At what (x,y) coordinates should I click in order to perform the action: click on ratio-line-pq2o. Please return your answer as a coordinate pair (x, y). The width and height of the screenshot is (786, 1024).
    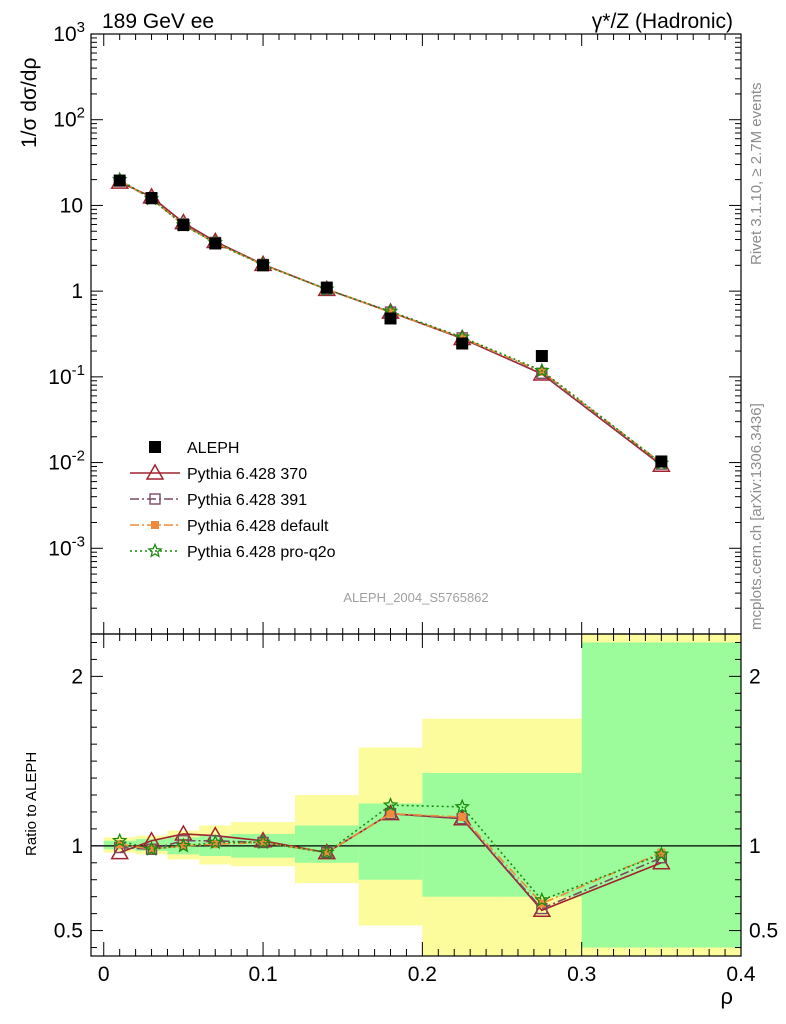
    Looking at the image, I should click on (390, 853).